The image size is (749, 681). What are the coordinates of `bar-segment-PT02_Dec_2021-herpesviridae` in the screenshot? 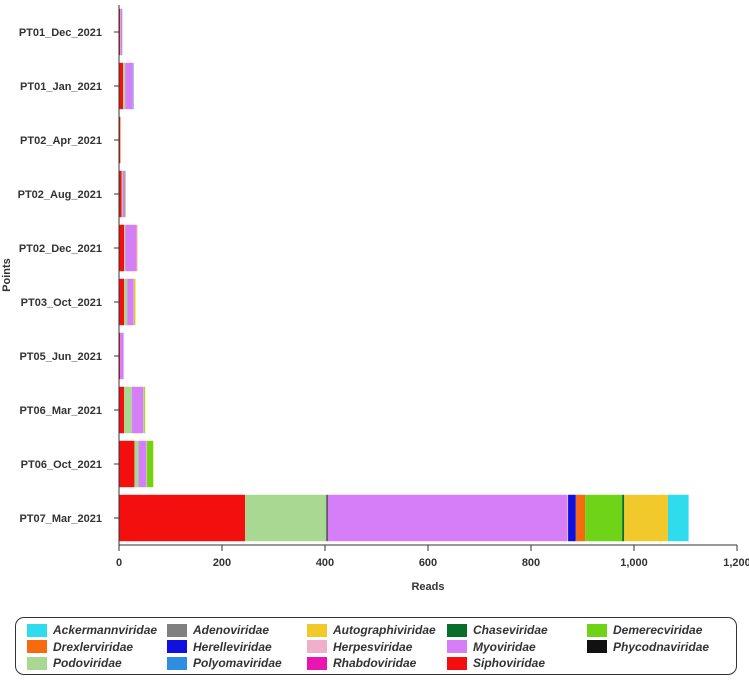 It's located at (137, 248).